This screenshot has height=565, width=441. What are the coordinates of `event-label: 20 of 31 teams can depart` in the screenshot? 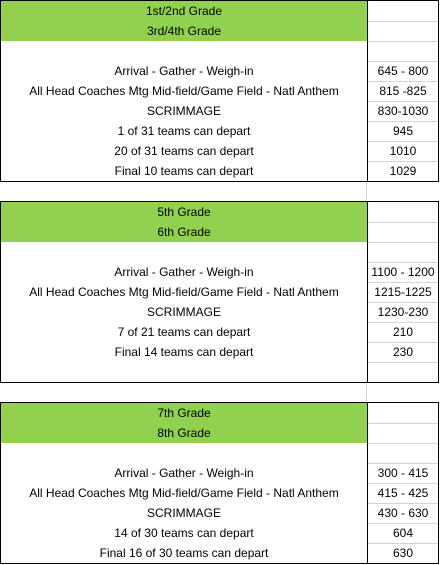 It's located at (184, 151).